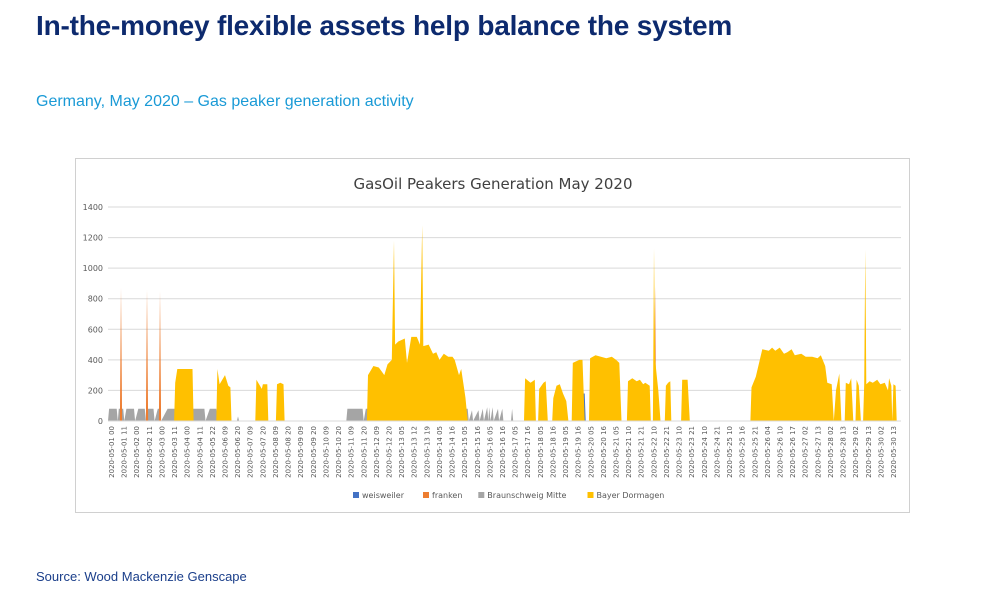 The image size is (1000, 600). Describe the element at coordinates (566, 452) in the screenshot. I see `x-tick-label: 2020-05-19 05` at that location.